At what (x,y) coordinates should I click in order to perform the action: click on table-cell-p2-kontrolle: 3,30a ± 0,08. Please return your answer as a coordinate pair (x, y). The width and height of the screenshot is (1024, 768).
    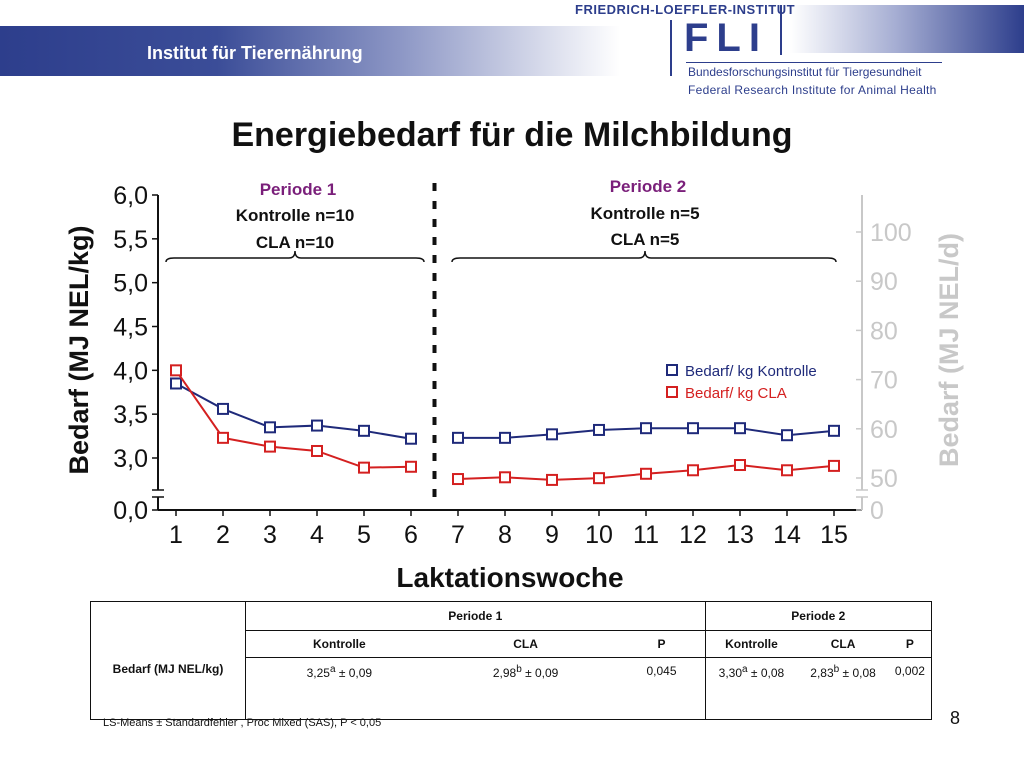
    Looking at the image, I should click on (751, 688).